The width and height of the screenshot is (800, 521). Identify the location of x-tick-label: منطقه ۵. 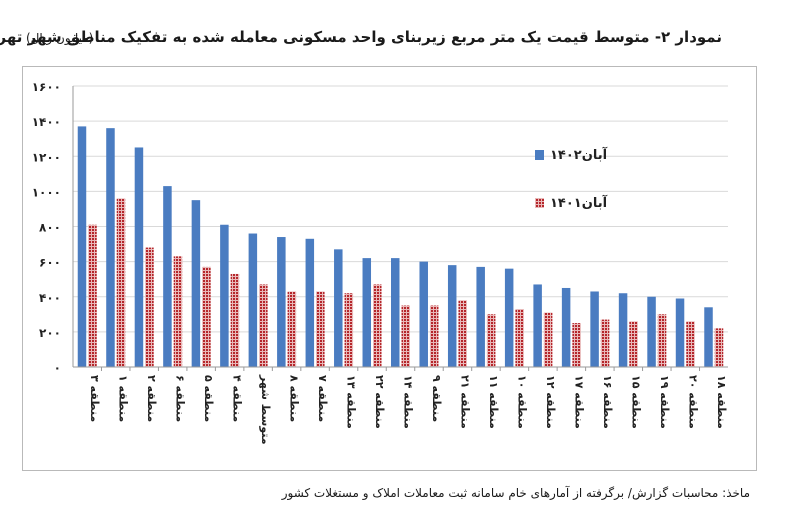
(208, 398).